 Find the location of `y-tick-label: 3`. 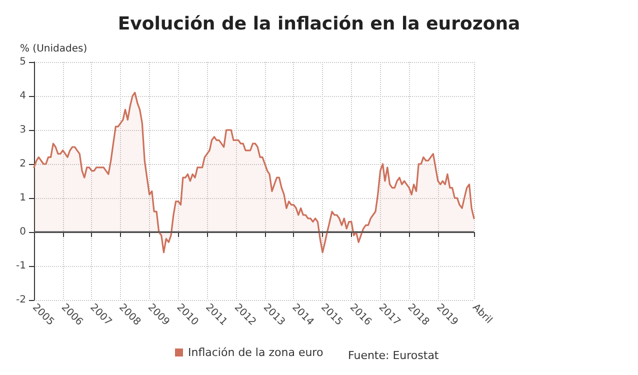

y-tick-label: 3 is located at coordinates (23, 130).